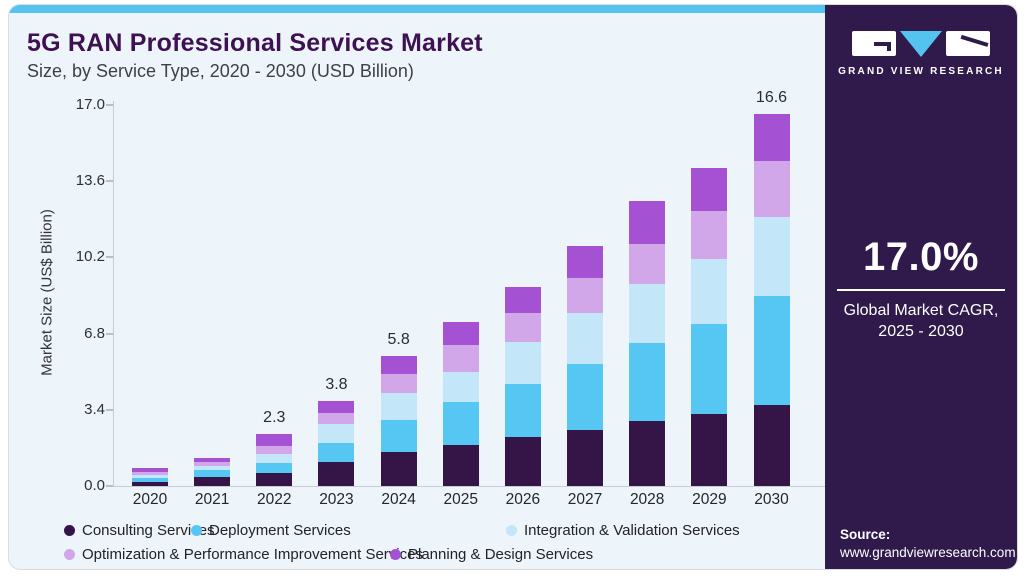  I want to click on x-axis-label-2024: 2024, so click(398, 499).